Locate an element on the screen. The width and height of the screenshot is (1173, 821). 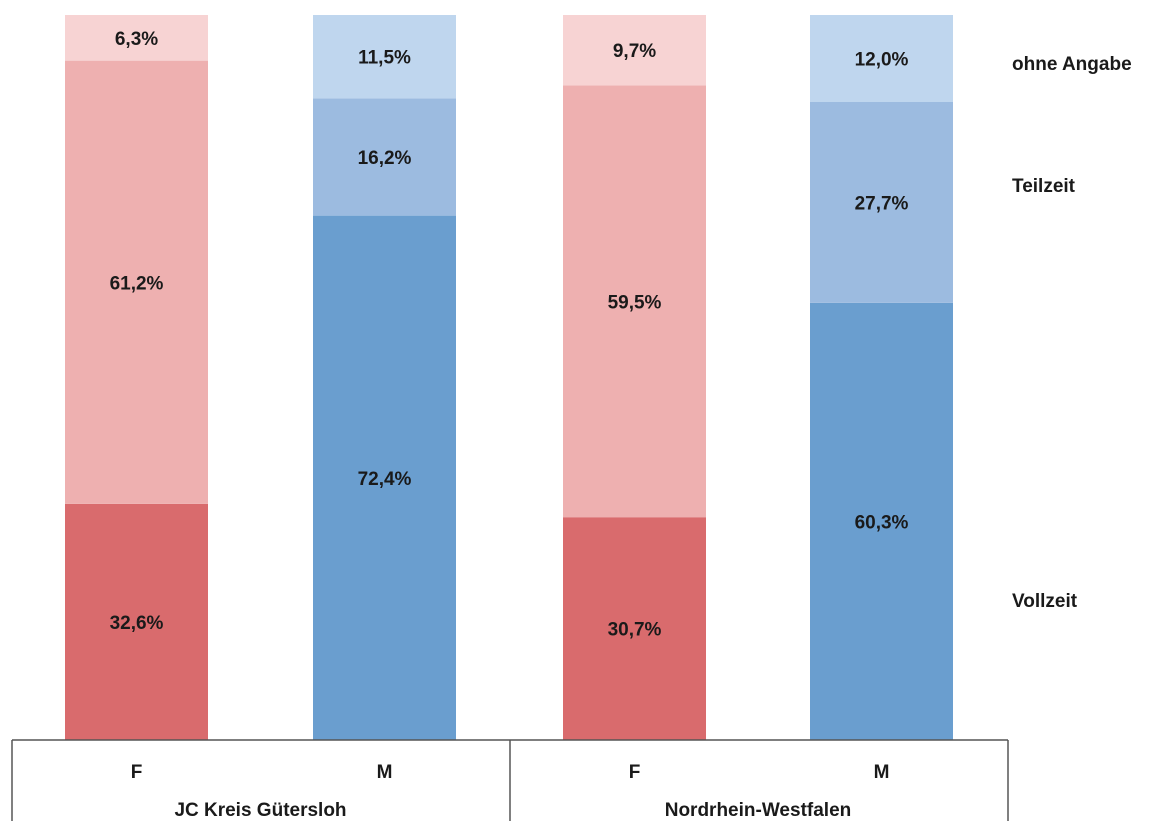
legend: Vollzeit Teilzeit ohne Angabe is located at coordinates (1072, 333).